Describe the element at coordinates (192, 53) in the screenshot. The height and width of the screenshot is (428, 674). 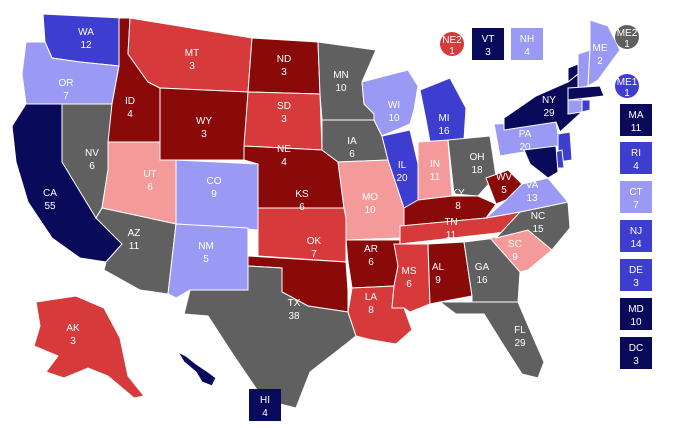
I see `state-label-mt: MT` at that location.